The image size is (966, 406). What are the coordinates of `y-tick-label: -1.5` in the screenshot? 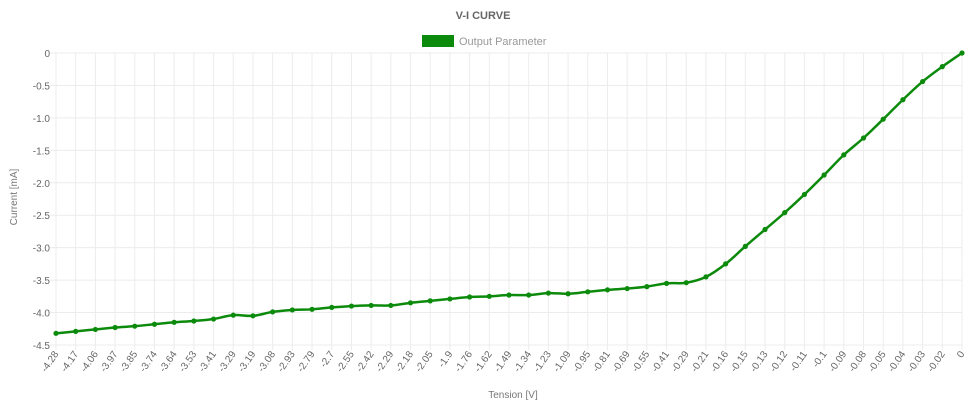 It's located at (42, 151).